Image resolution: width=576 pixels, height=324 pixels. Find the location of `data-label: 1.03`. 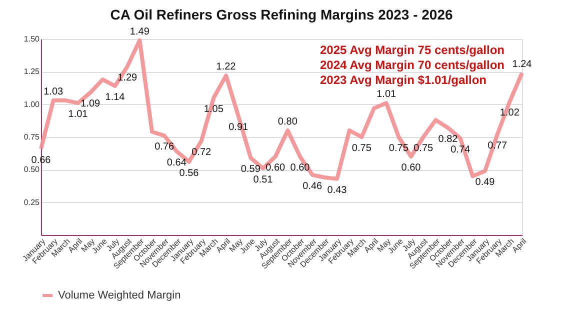

data-label: 1.03 is located at coordinates (54, 92).